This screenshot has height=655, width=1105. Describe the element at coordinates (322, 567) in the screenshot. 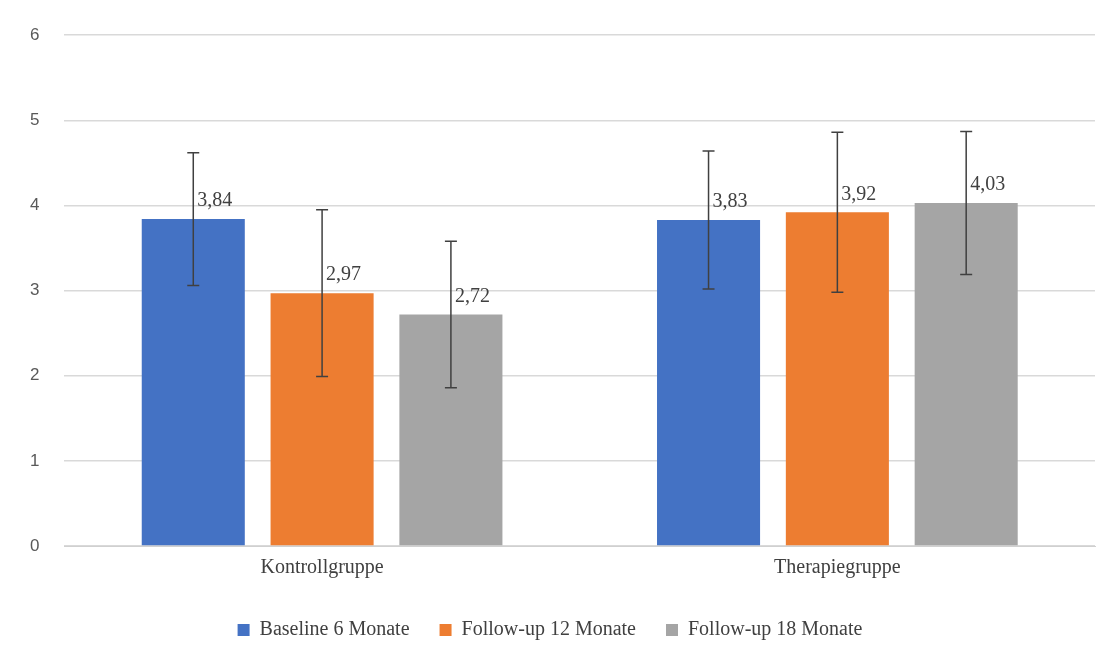

I see `x-tick-label: Kontrollgruppe` at that location.